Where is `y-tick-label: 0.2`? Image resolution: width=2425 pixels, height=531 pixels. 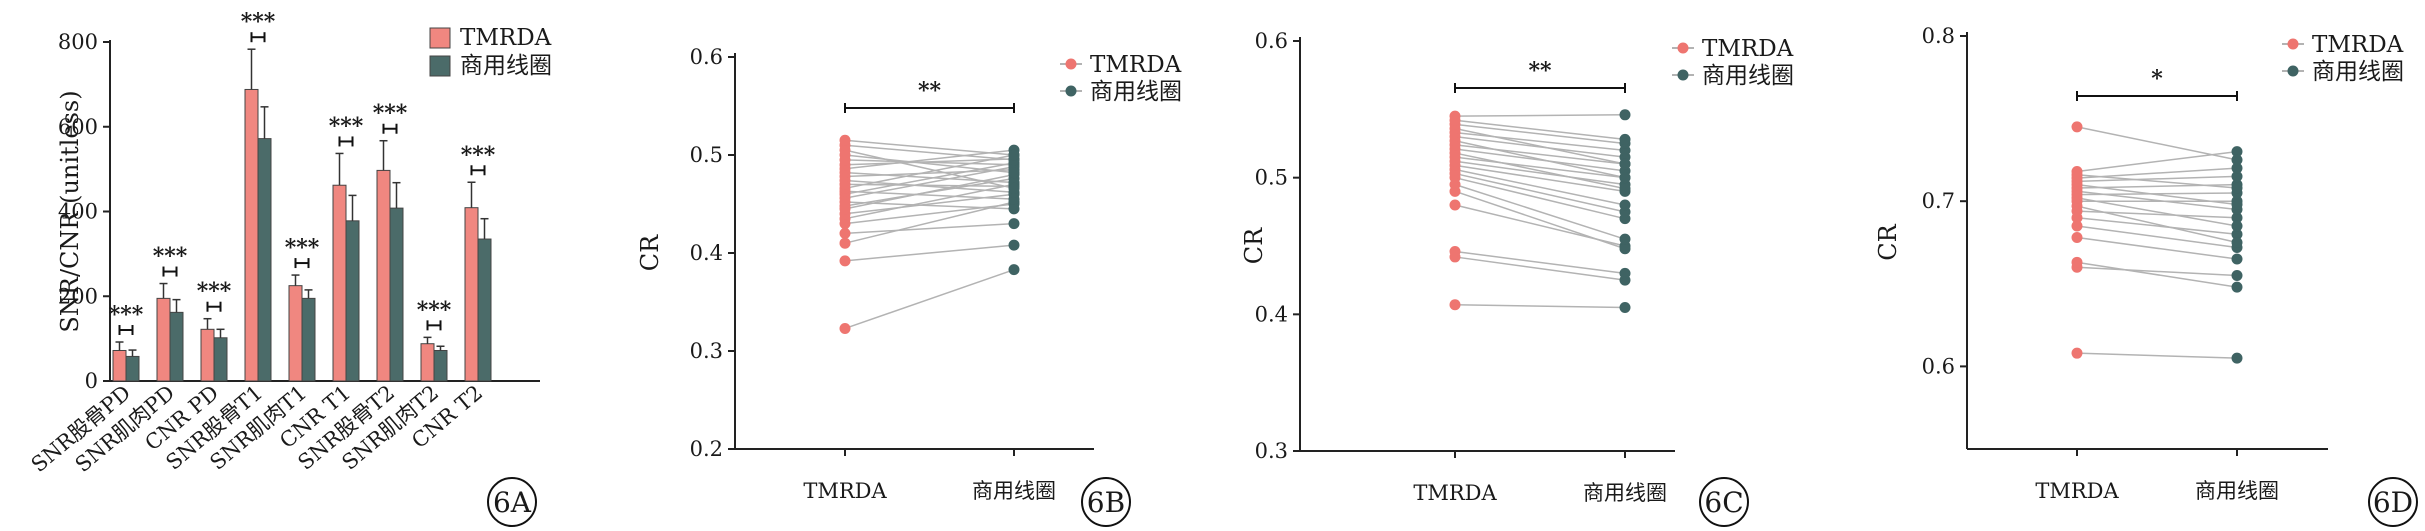 y-tick-label: 0.2 is located at coordinates (706, 449).